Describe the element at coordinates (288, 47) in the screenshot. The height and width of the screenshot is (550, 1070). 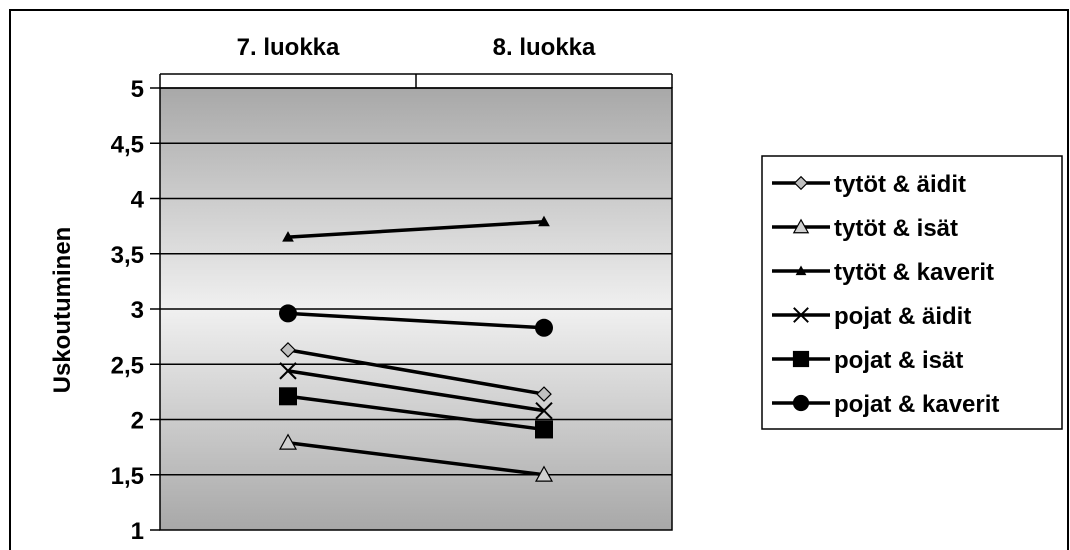
I see `x-category-label: 7. luokka` at that location.